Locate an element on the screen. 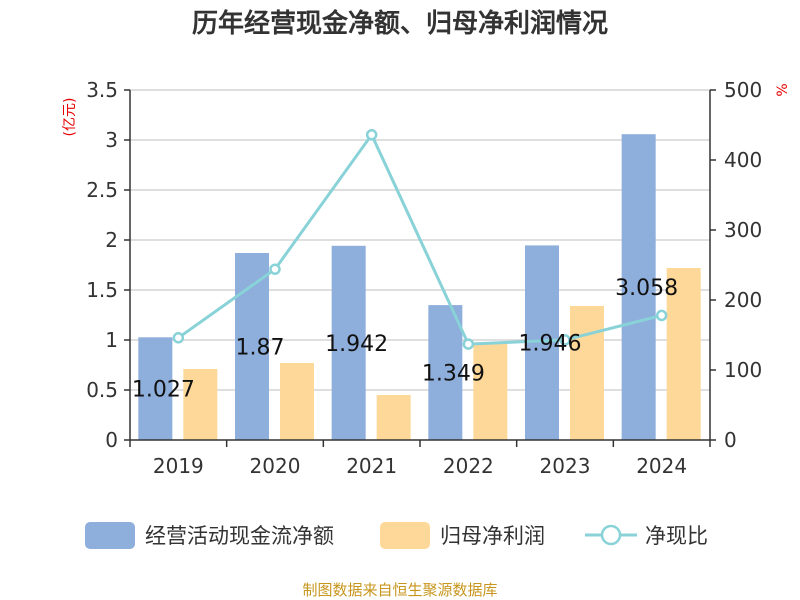 The image size is (800, 600). legend-label: 经营活动现金流净额 is located at coordinates (239, 536).